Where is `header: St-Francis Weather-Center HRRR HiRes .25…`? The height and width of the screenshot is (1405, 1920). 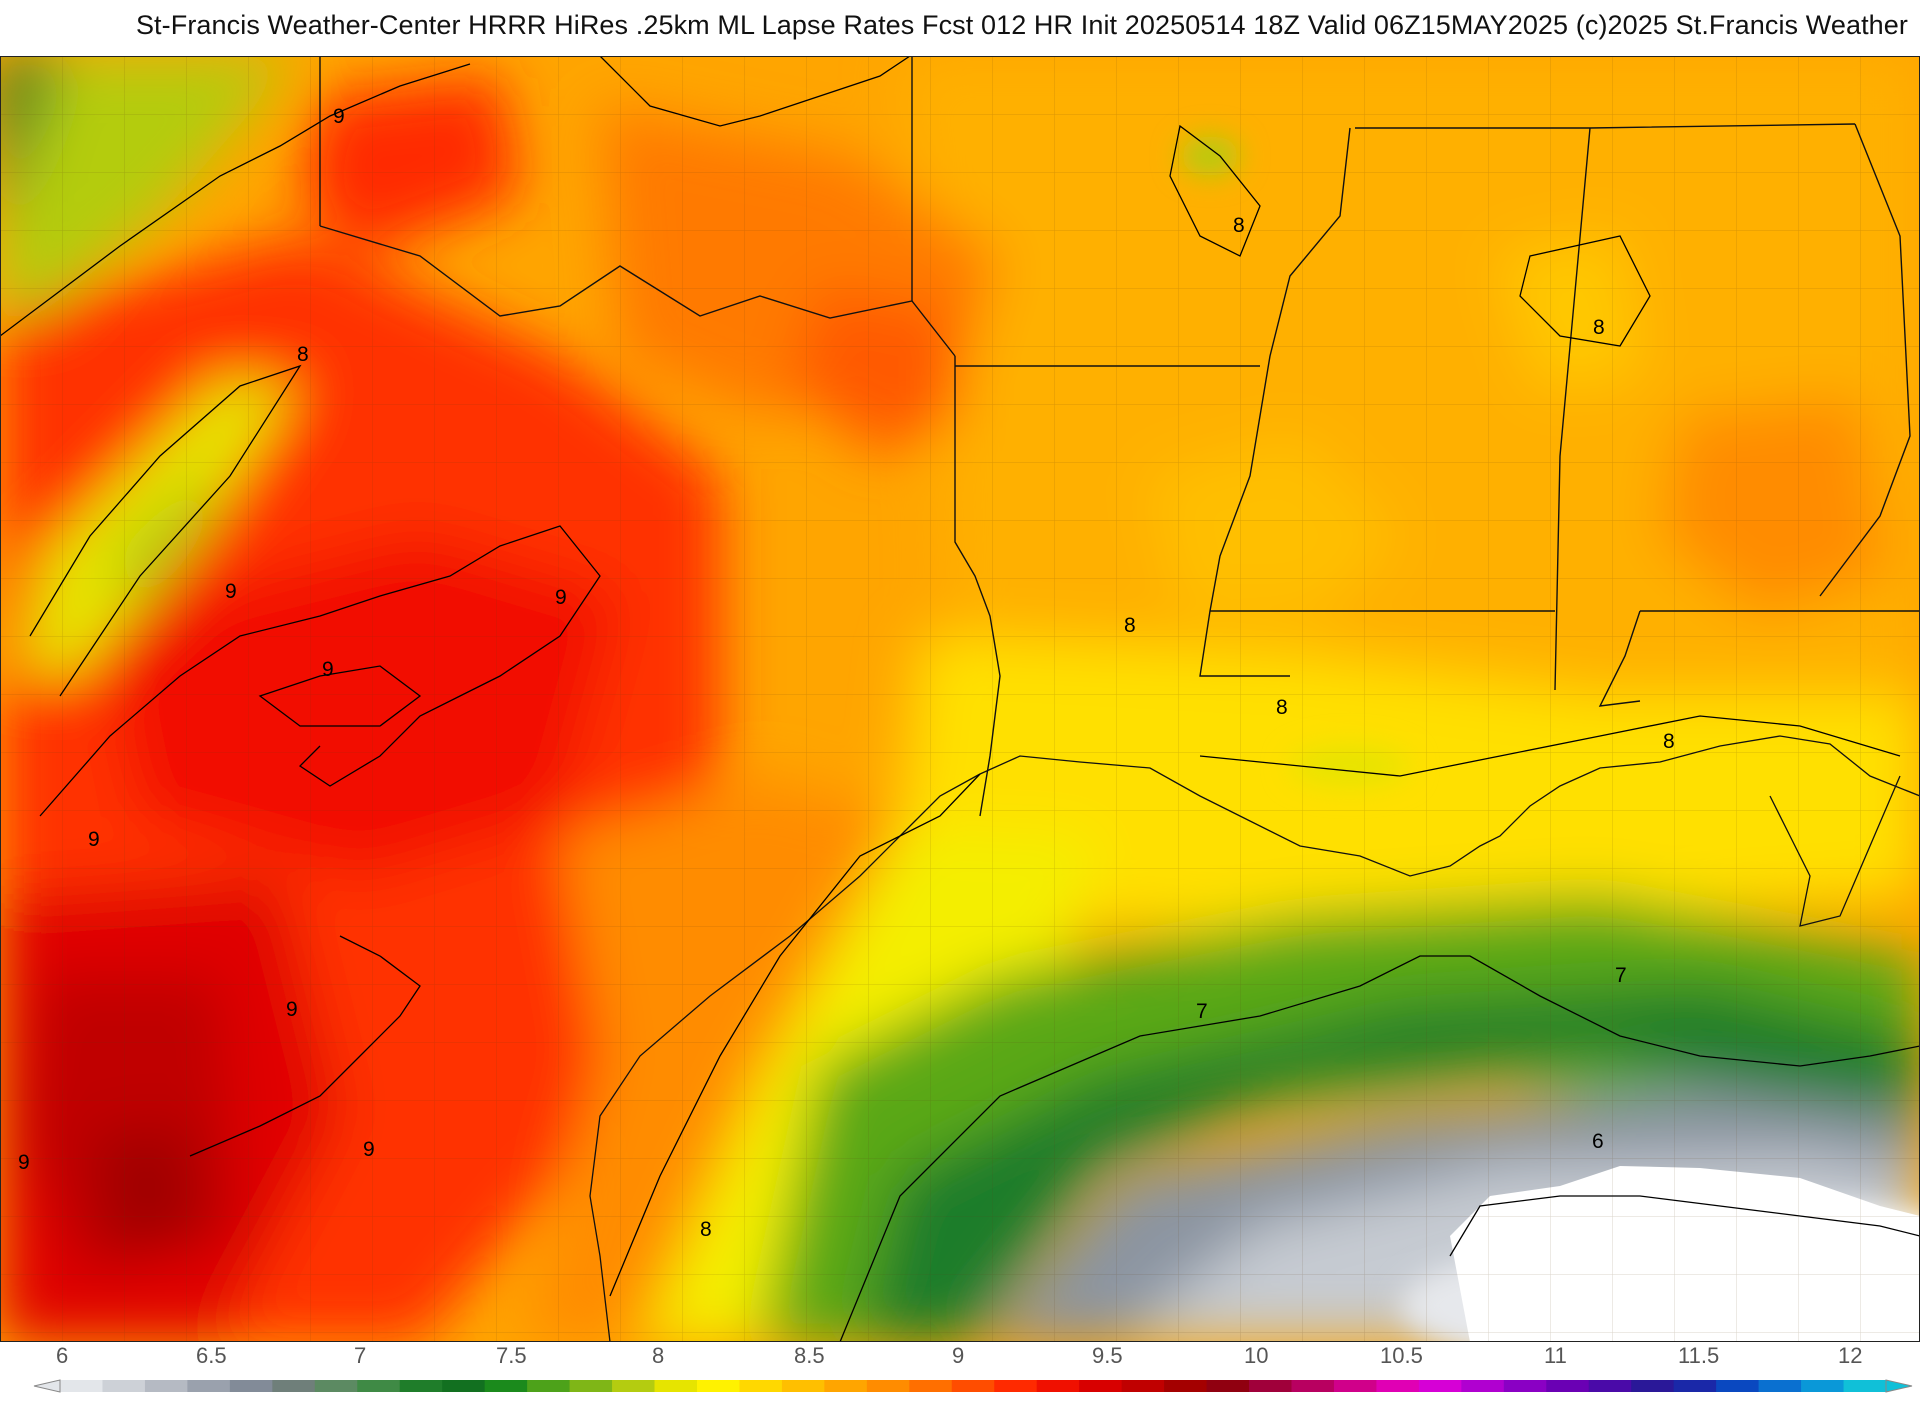 header: St-Francis Weather-Center HRRR HiRes .25… is located at coordinates (960, 28).